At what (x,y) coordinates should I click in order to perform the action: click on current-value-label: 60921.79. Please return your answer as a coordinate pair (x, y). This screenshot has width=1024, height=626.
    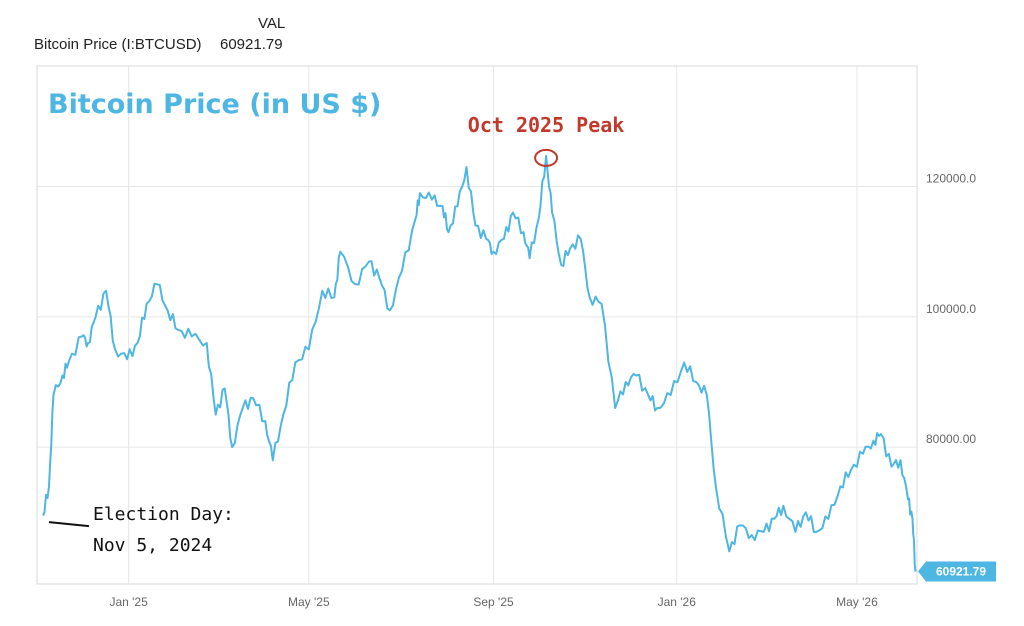
    Looking at the image, I should click on (961, 571).